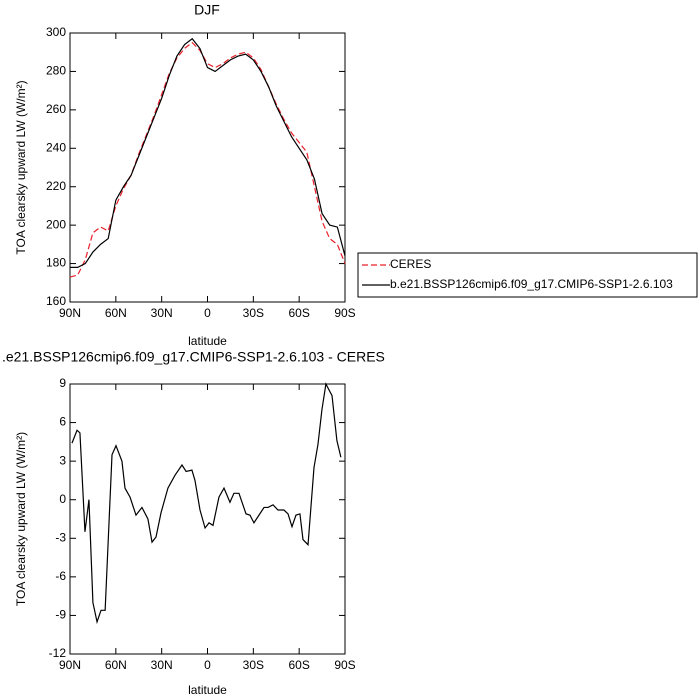  I want to click on y-tick-label: -3, so click(60, 537).